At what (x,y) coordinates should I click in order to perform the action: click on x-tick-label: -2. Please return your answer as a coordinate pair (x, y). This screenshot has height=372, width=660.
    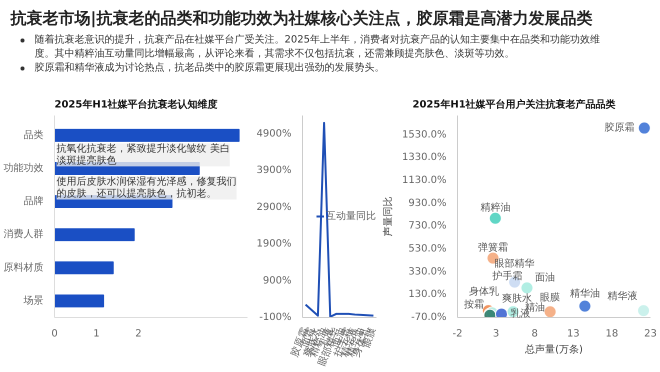
    Looking at the image, I should click on (457, 334).